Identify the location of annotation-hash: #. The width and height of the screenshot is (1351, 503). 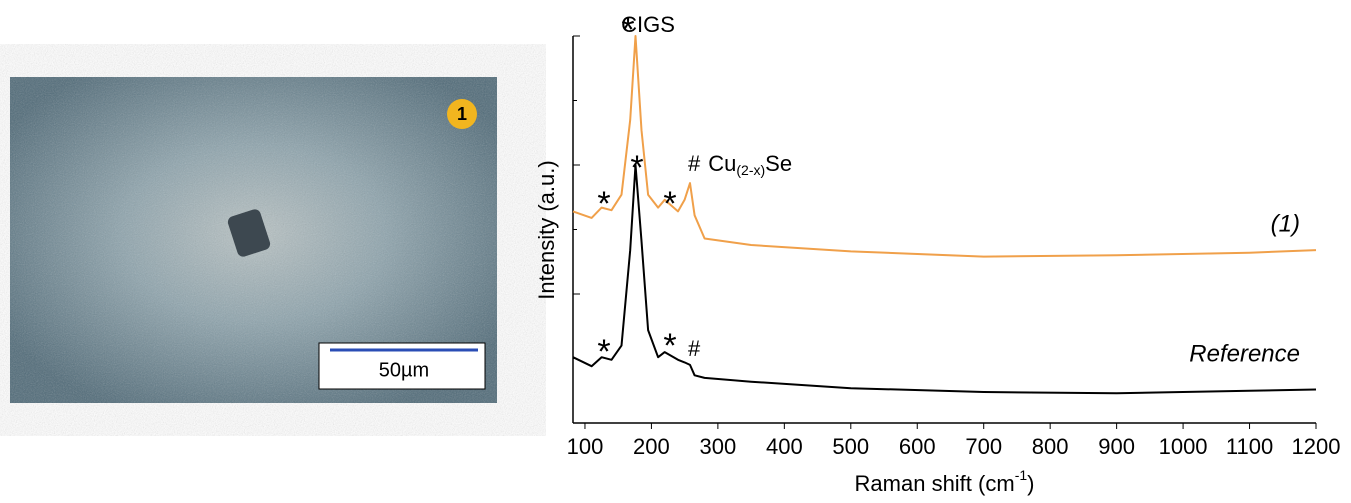
(694, 163).